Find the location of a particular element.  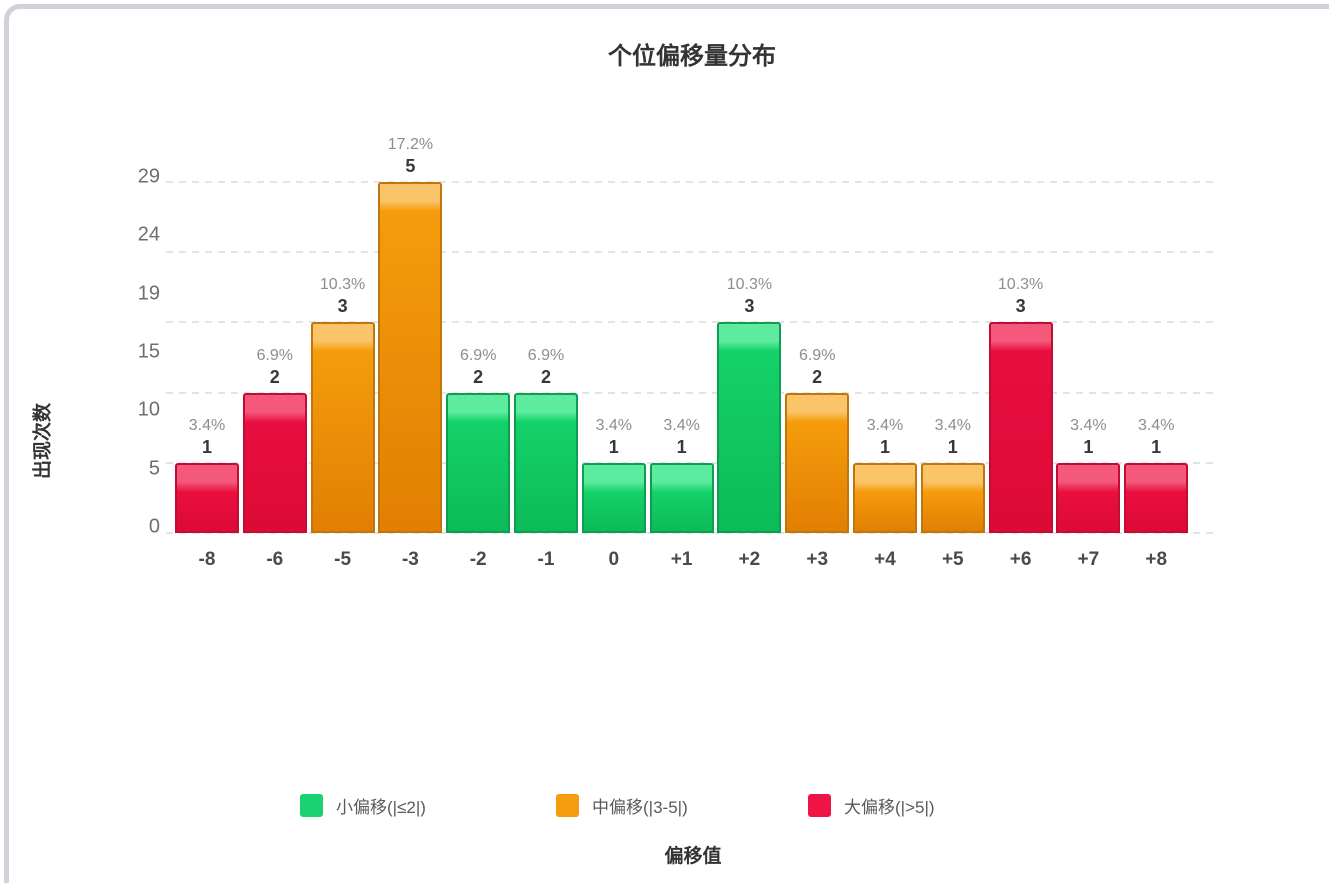

x-tick-label: +5 is located at coordinates (952, 559).